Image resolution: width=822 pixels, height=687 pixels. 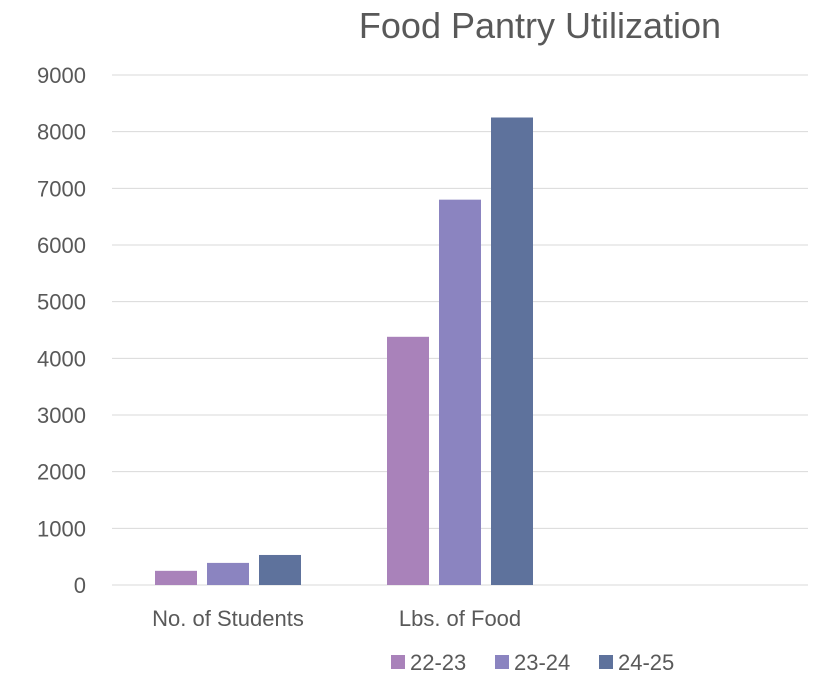 I want to click on y-tick-label: 8000, so click(x=61, y=132).